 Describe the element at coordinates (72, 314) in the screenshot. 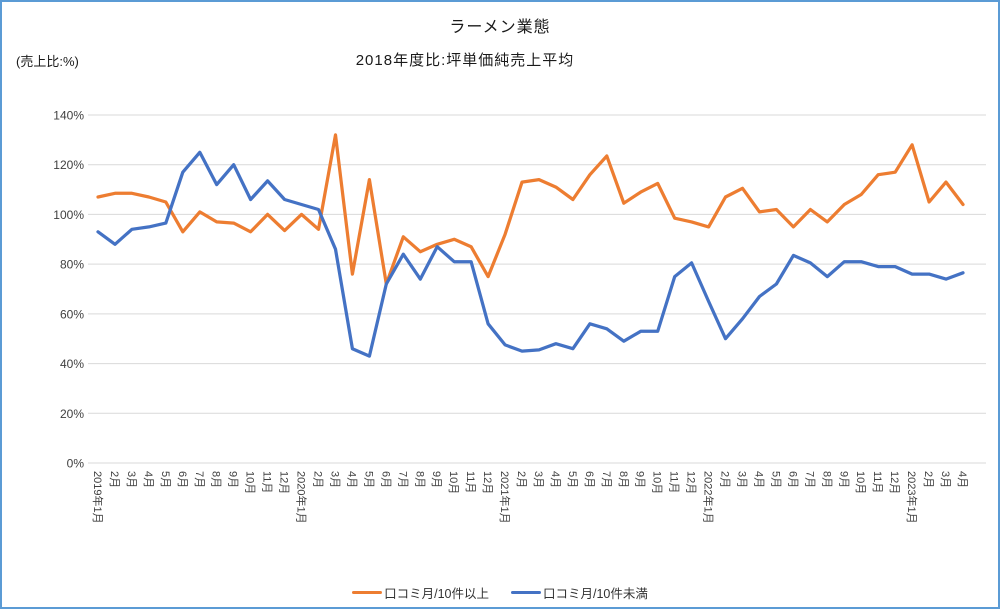

I see `y-tick-label: 60%` at that location.